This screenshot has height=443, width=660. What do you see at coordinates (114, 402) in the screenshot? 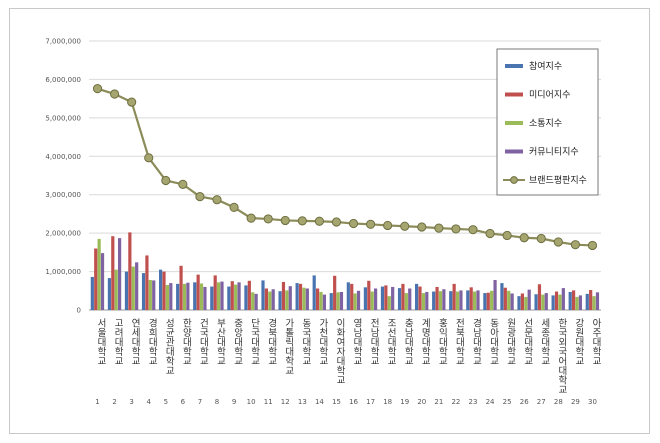
I see `x-index-label: 2` at bounding box center [114, 402].